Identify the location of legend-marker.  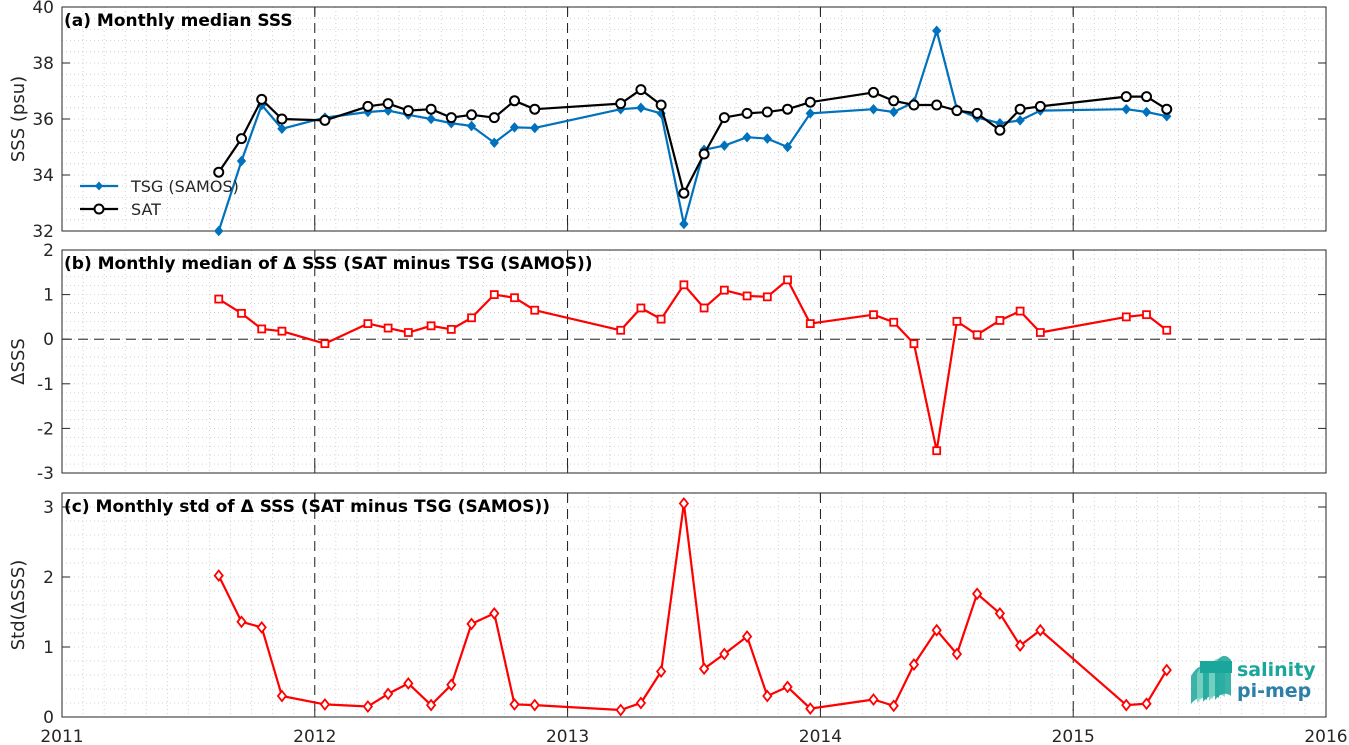
(99, 186).